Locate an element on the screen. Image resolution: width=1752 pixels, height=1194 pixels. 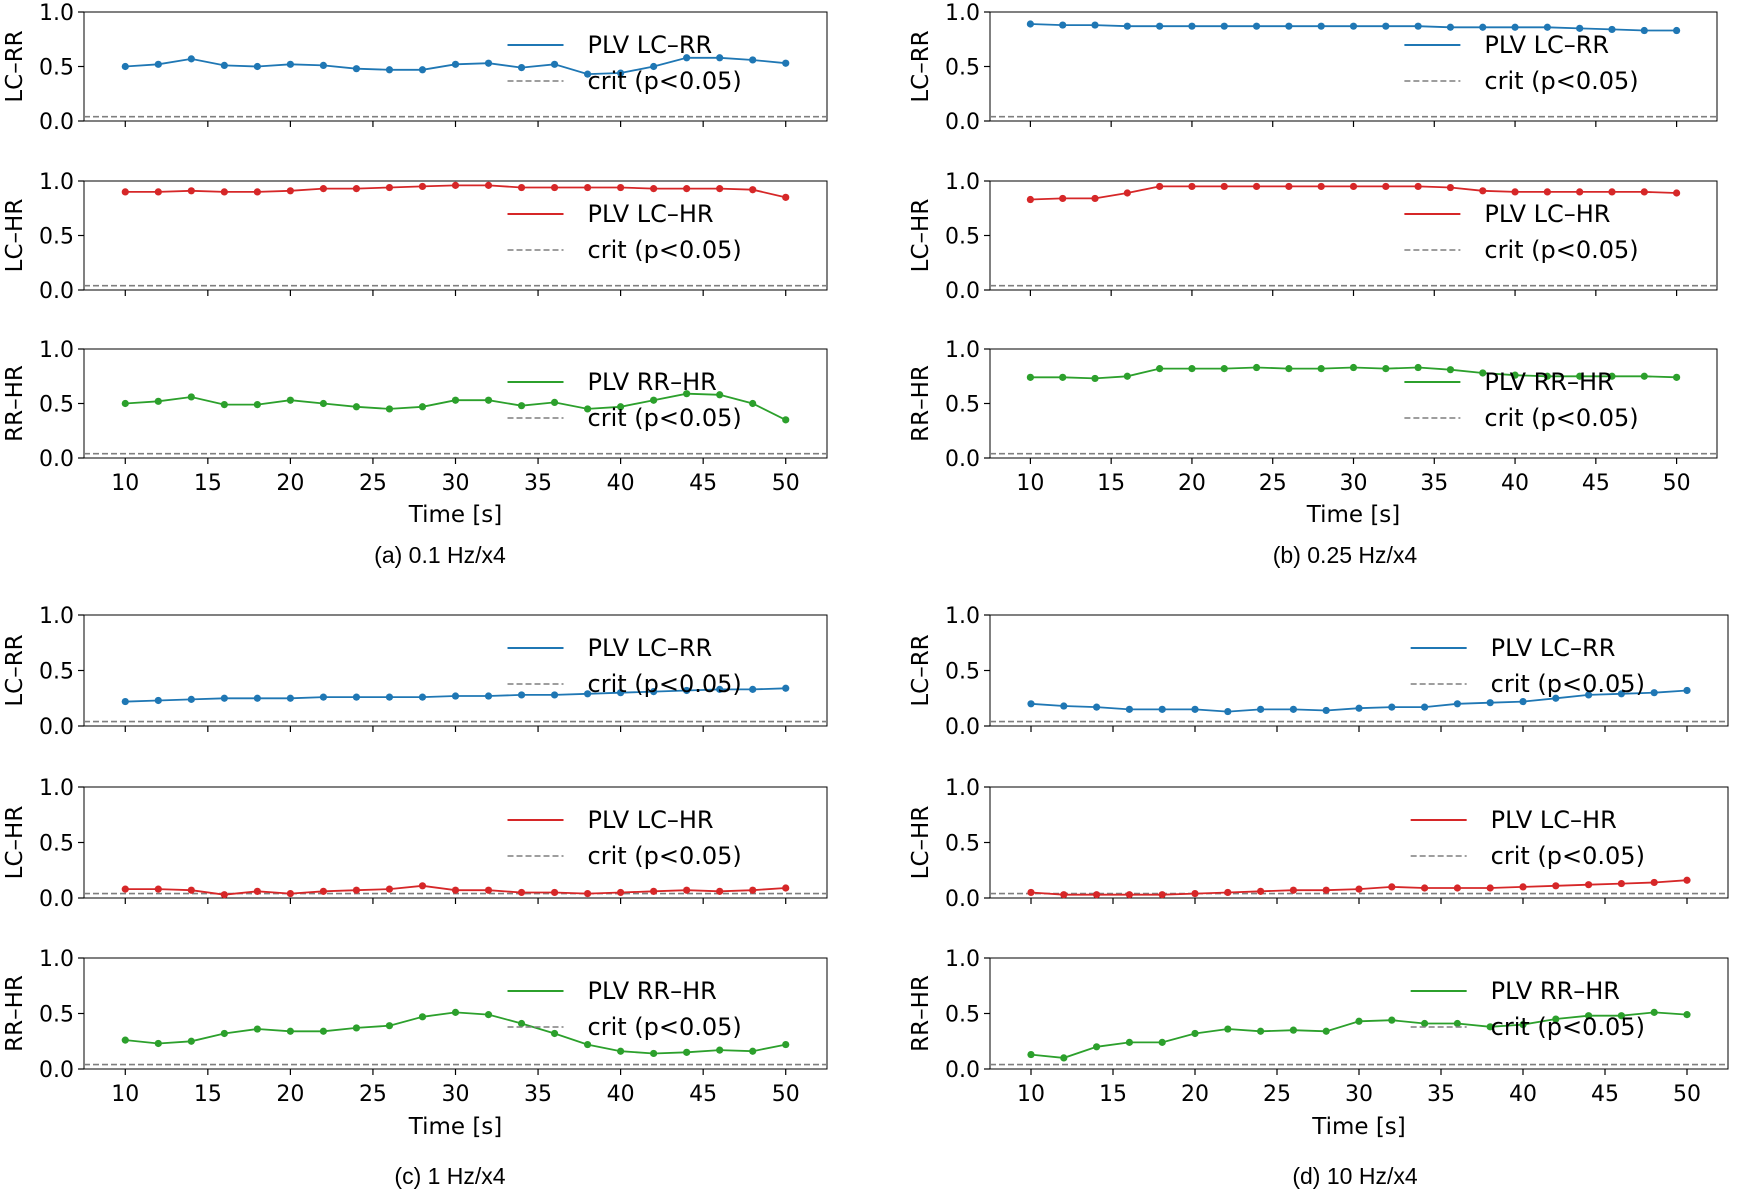
y-tick-label: 1.0 is located at coordinates (962, 959).